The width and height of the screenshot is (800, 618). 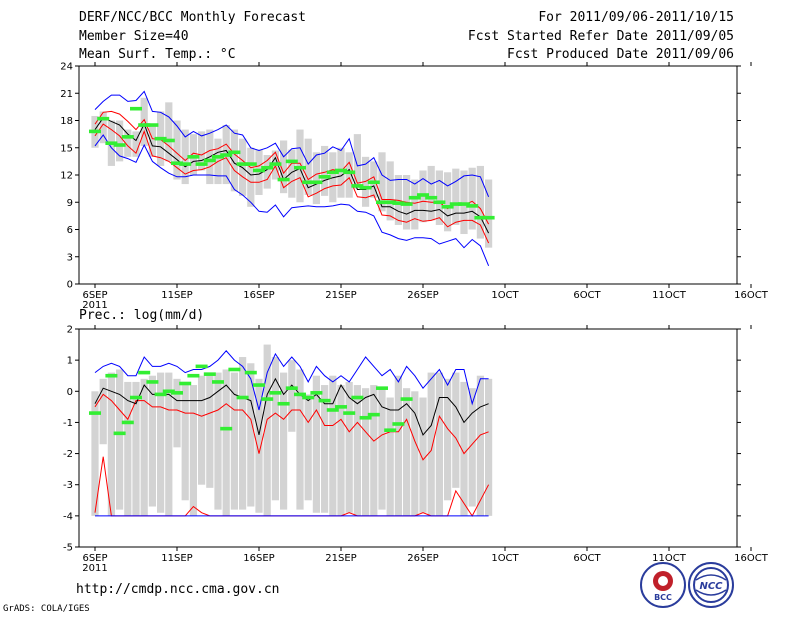 I want to click on x-tick-label: 11OCT, so click(x=669, y=295).